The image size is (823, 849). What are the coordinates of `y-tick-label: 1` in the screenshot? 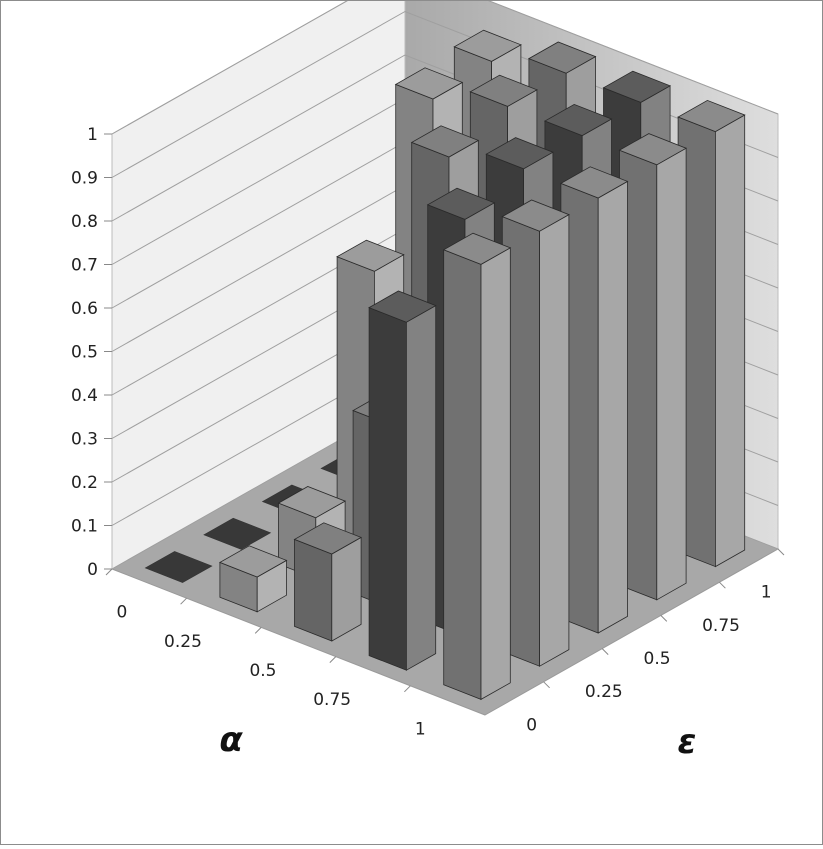 It's located at (766, 593).